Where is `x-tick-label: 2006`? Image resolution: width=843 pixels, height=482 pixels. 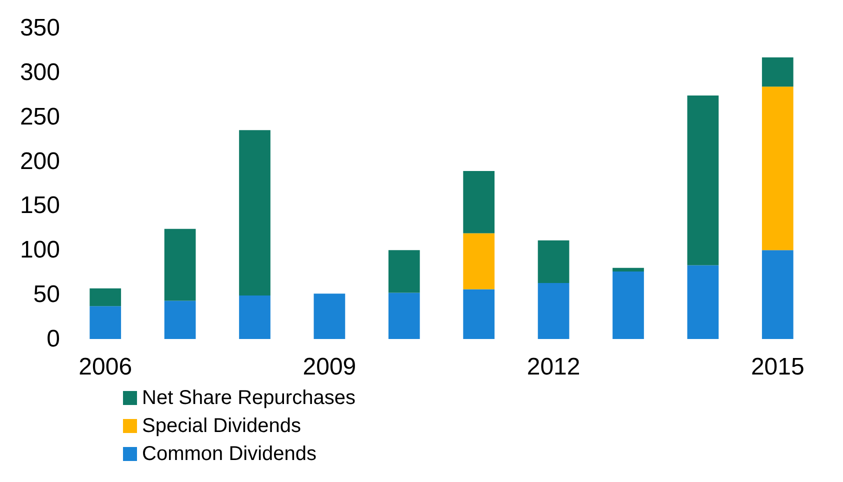
x-tick-label: 2006 is located at coordinates (105, 367).